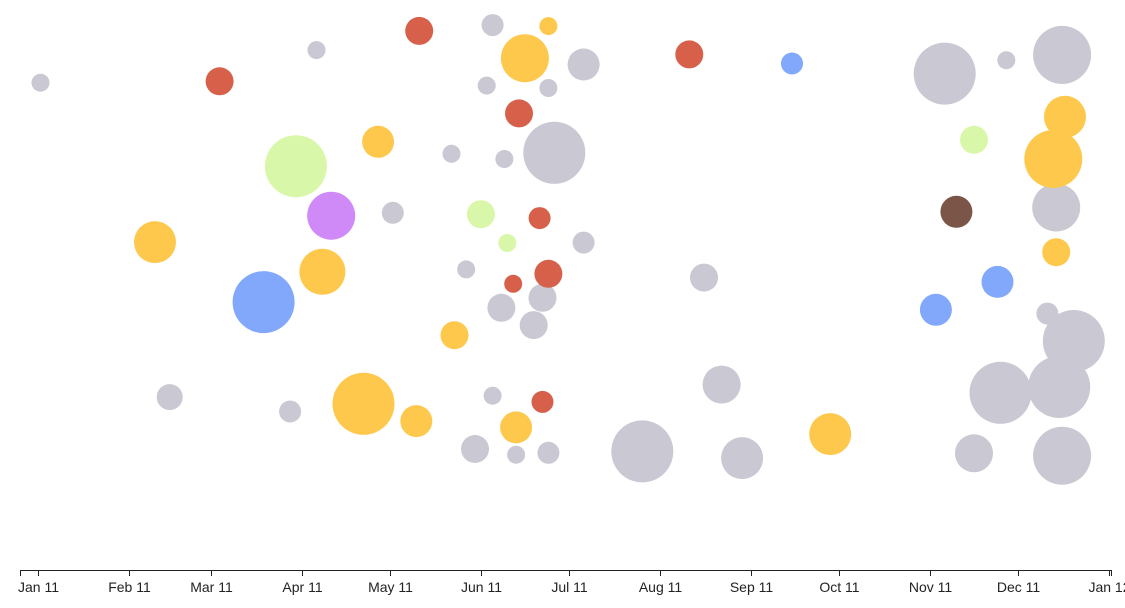  I want to click on x-tick-label: Aug 11, so click(661, 587).